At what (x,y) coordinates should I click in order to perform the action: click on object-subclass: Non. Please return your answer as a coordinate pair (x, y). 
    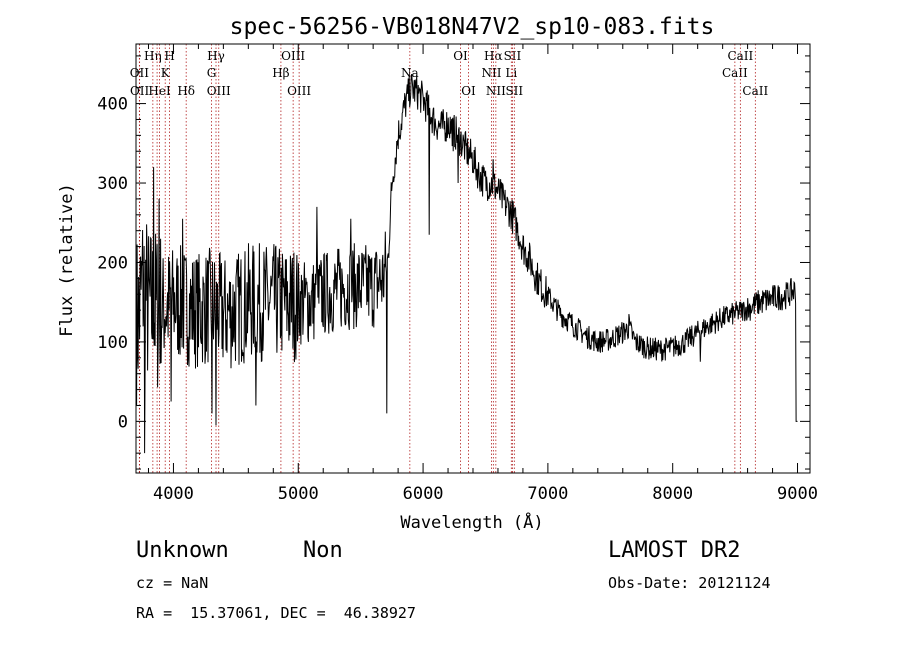
    Looking at the image, I should click on (323, 550).